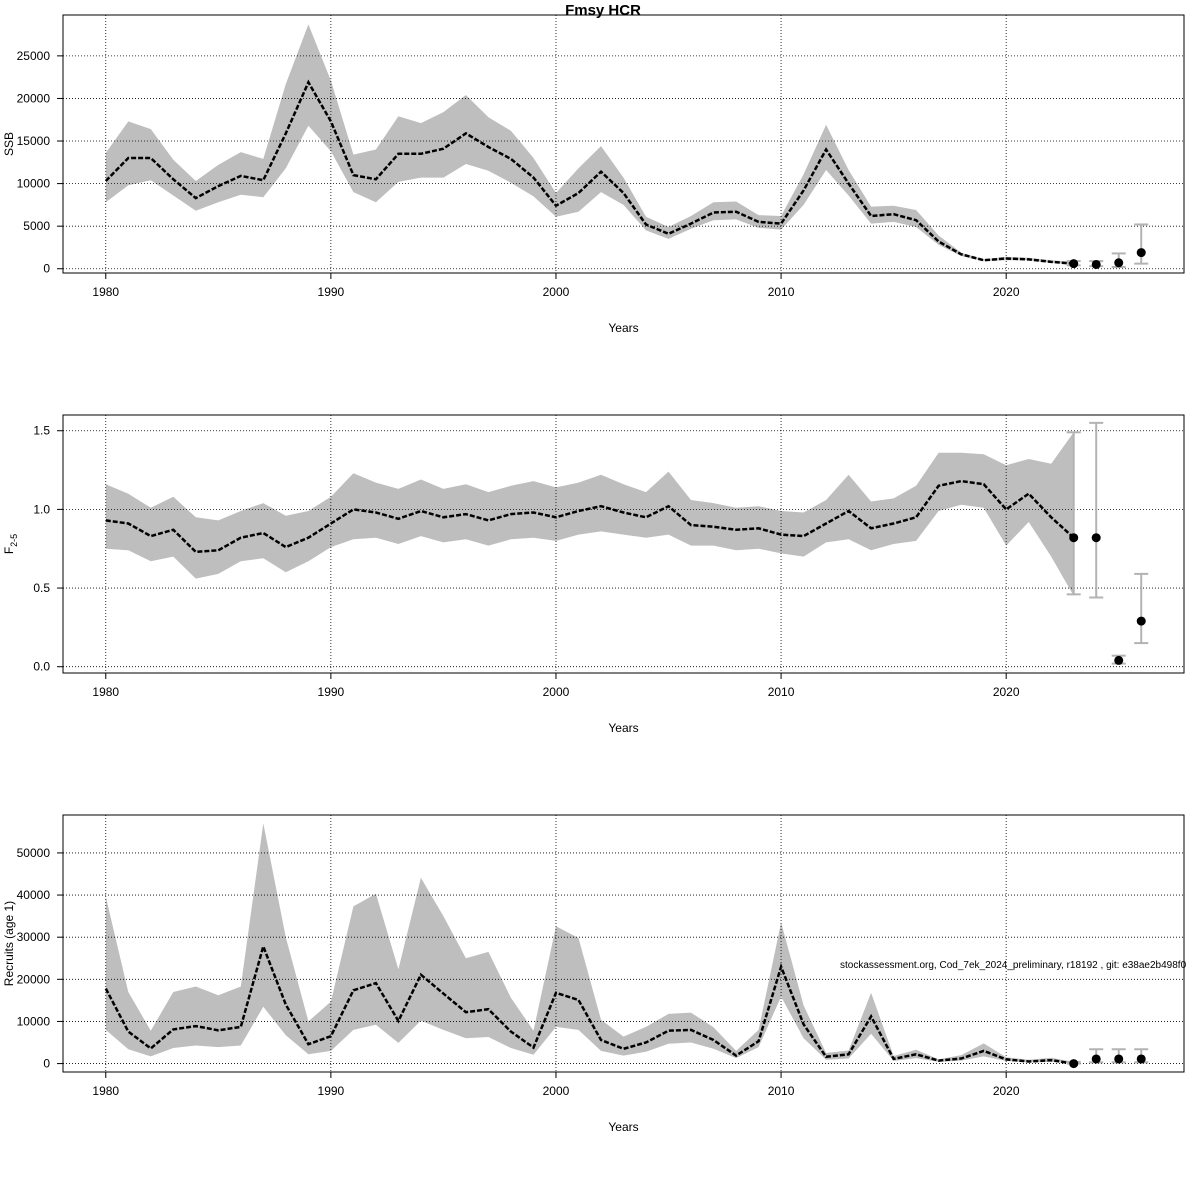 The image size is (1200, 1200). I want to click on y-tick-label: 0.0, so click(41, 667).